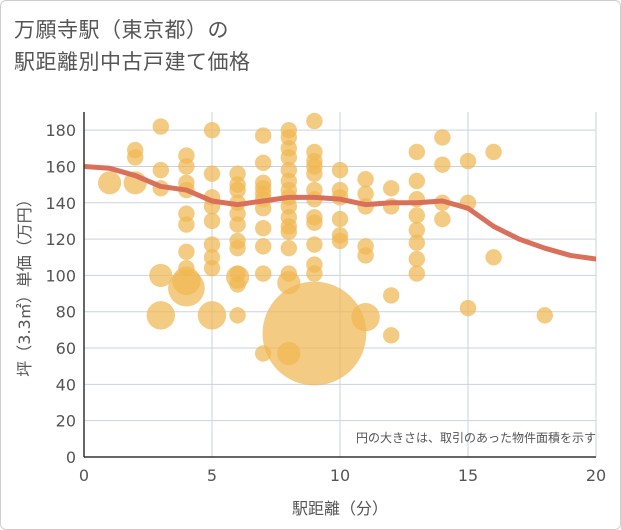 The height and width of the screenshot is (530, 621). What do you see at coordinates (132, 46) in the screenshot?
I see `chart-title: 万願寺駅（東京都）の 駅距離別中古戸建て価格` at bounding box center [132, 46].